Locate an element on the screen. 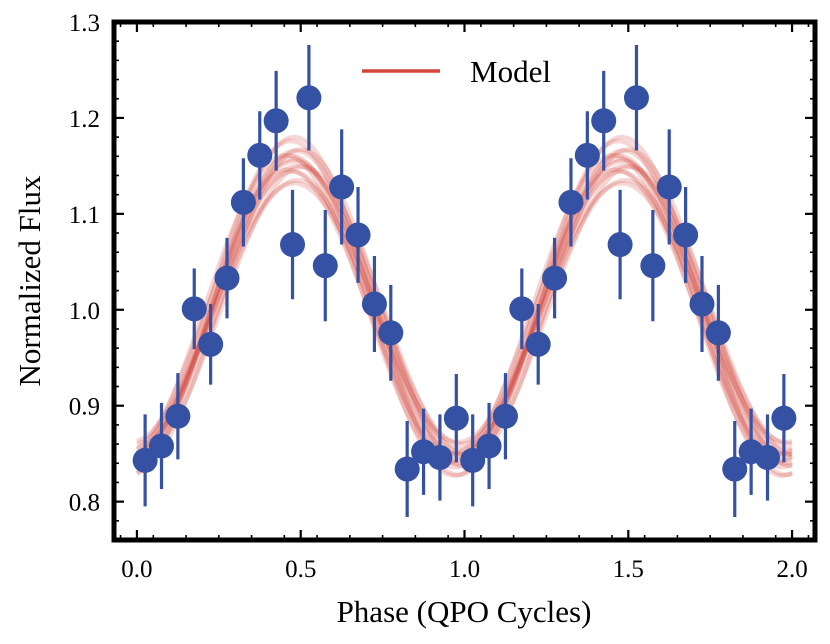 The height and width of the screenshot is (644, 830). y-tick-label: 1.3 is located at coordinates (84, 23).